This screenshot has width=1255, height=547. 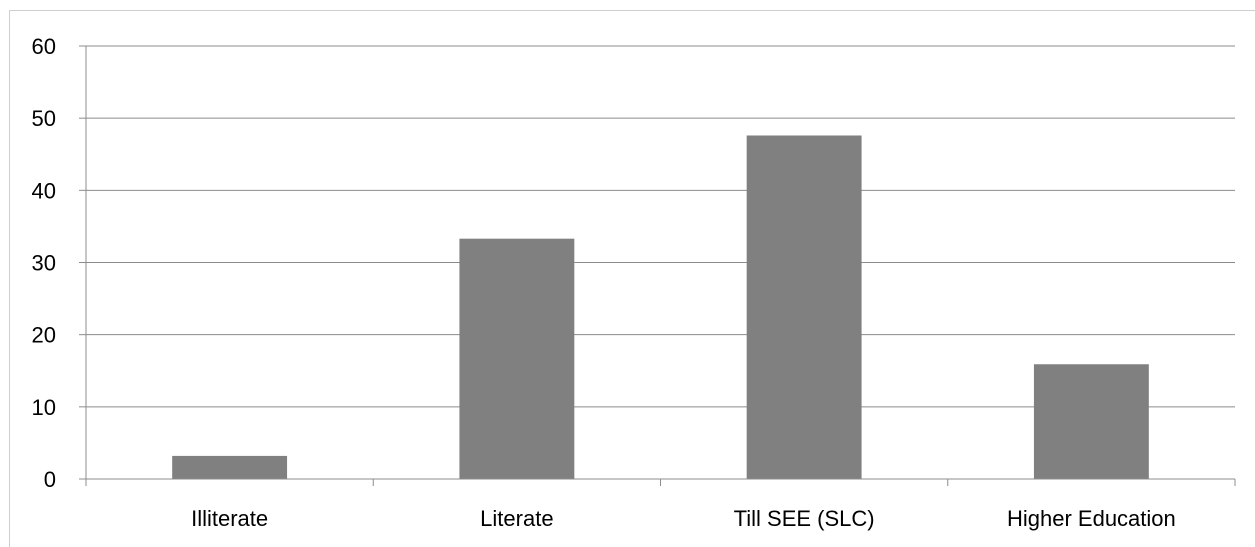 What do you see at coordinates (44, 263) in the screenshot?
I see `y-tick-label: 30` at bounding box center [44, 263].